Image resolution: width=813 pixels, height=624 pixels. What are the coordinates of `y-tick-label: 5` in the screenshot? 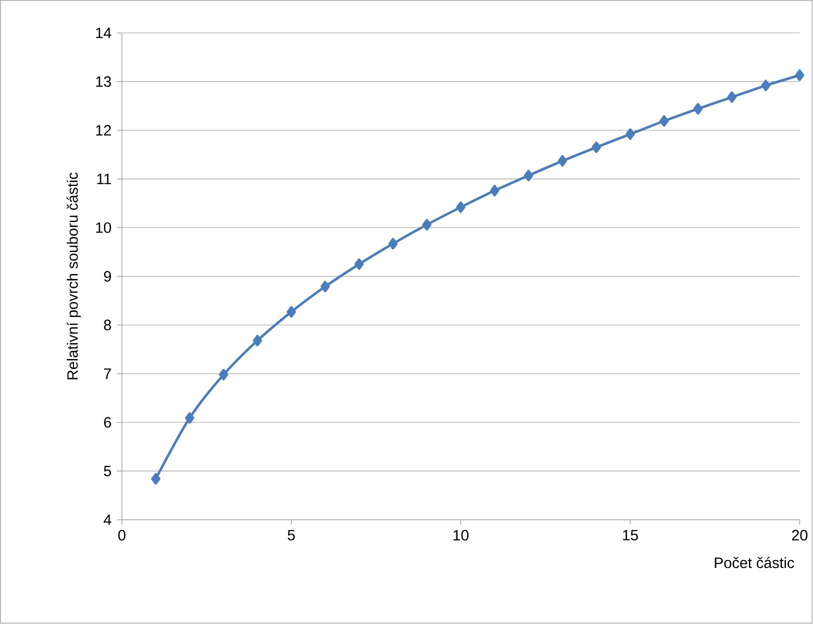 It's located at (108, 471).